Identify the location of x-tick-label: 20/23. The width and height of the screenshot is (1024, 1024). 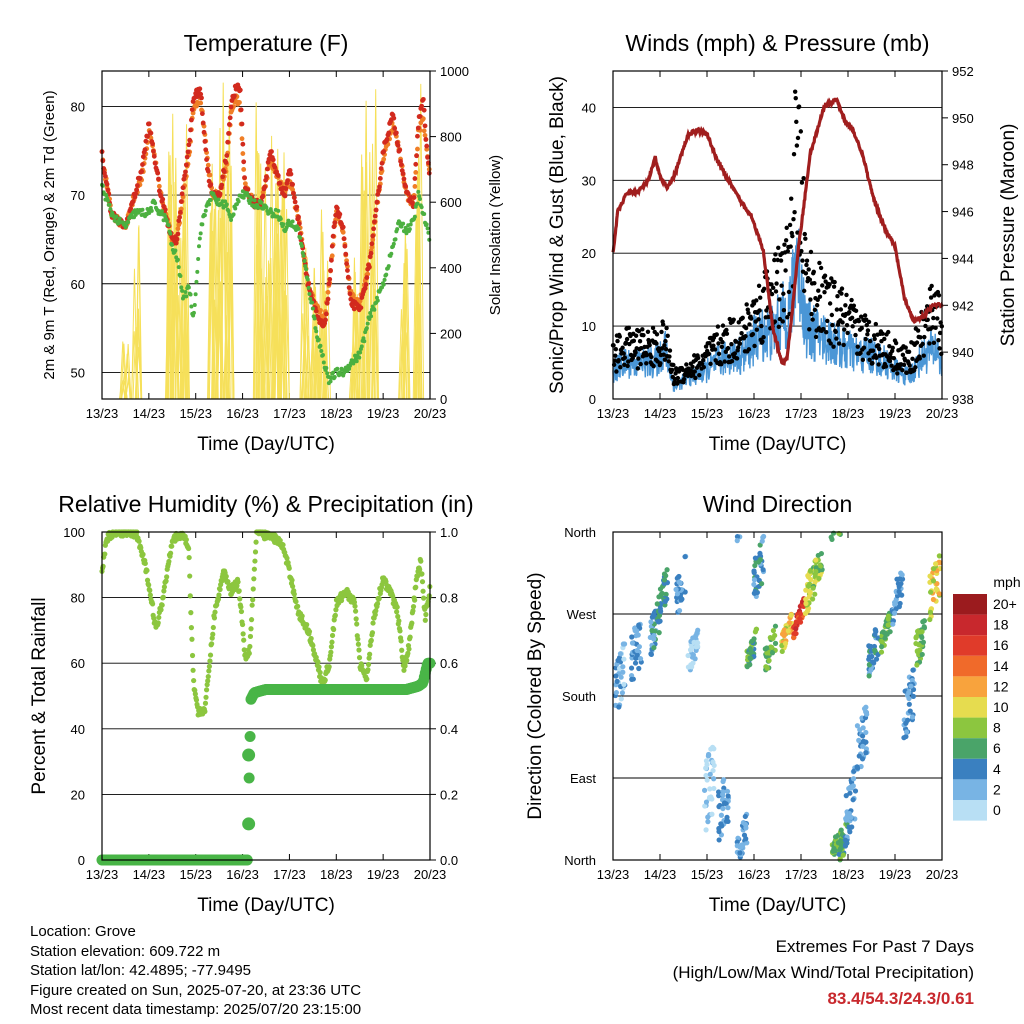
(942, 874).